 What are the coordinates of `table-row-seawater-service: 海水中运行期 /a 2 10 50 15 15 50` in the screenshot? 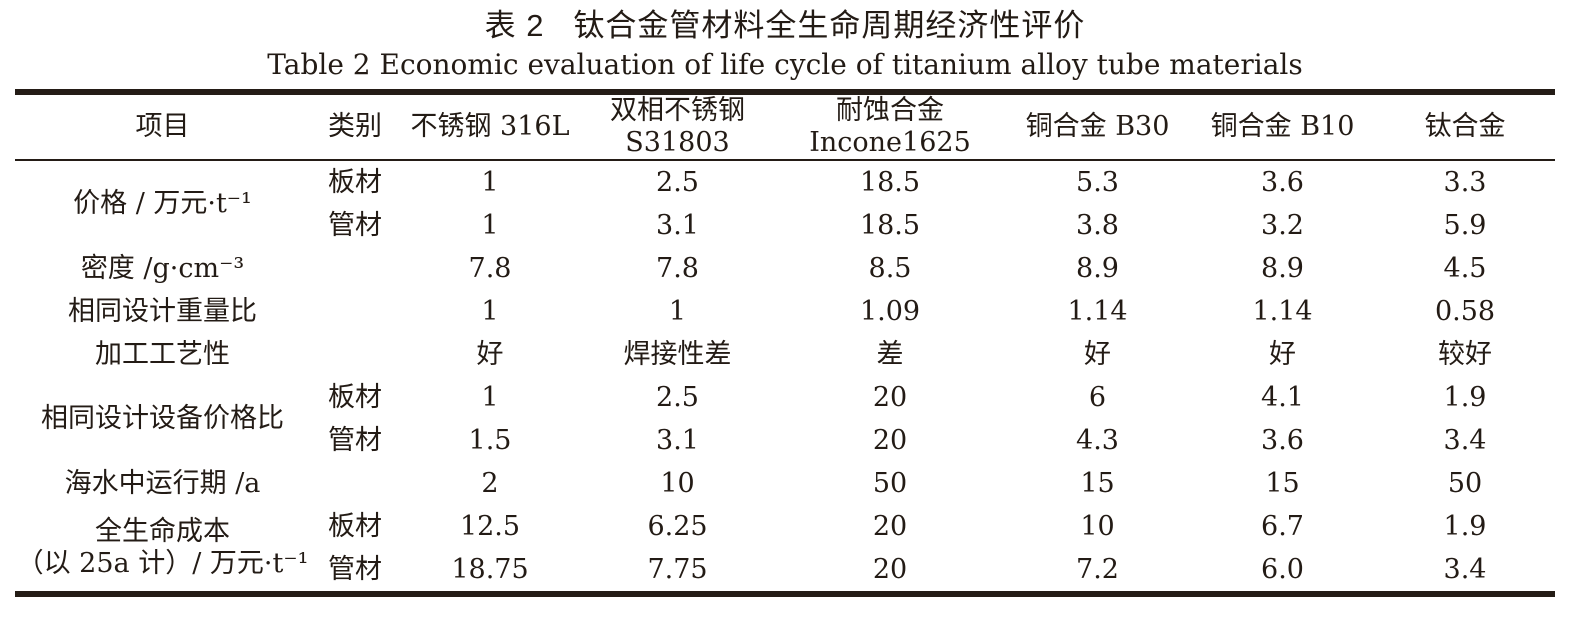 It's located at (785, 483).